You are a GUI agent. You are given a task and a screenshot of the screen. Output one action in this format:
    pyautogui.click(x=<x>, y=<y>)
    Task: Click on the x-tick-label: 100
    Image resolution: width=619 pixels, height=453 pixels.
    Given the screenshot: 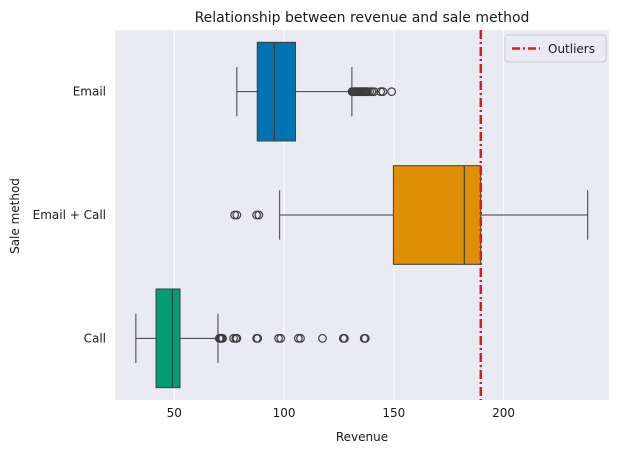 What is the action you would take?
    pyautogui.click(x=284, y=413)
    